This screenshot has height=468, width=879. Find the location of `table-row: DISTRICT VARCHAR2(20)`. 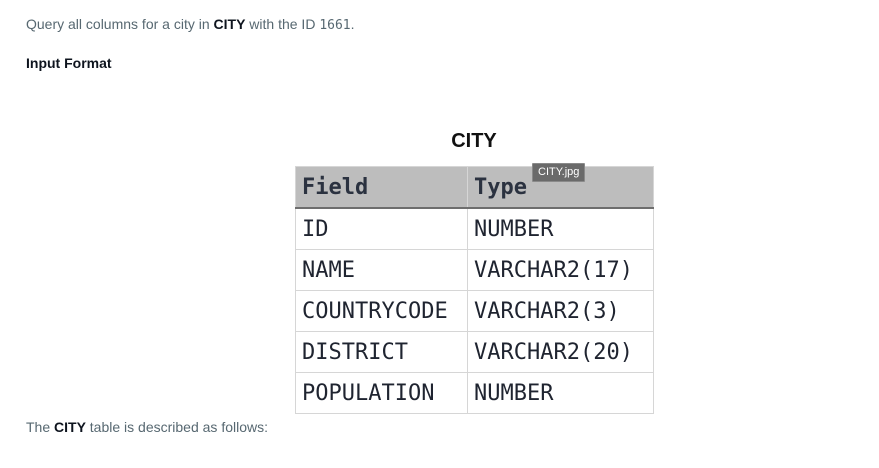

table-row: DISTRICT VARCHAR2(20) is located at coordinates (474, 352).